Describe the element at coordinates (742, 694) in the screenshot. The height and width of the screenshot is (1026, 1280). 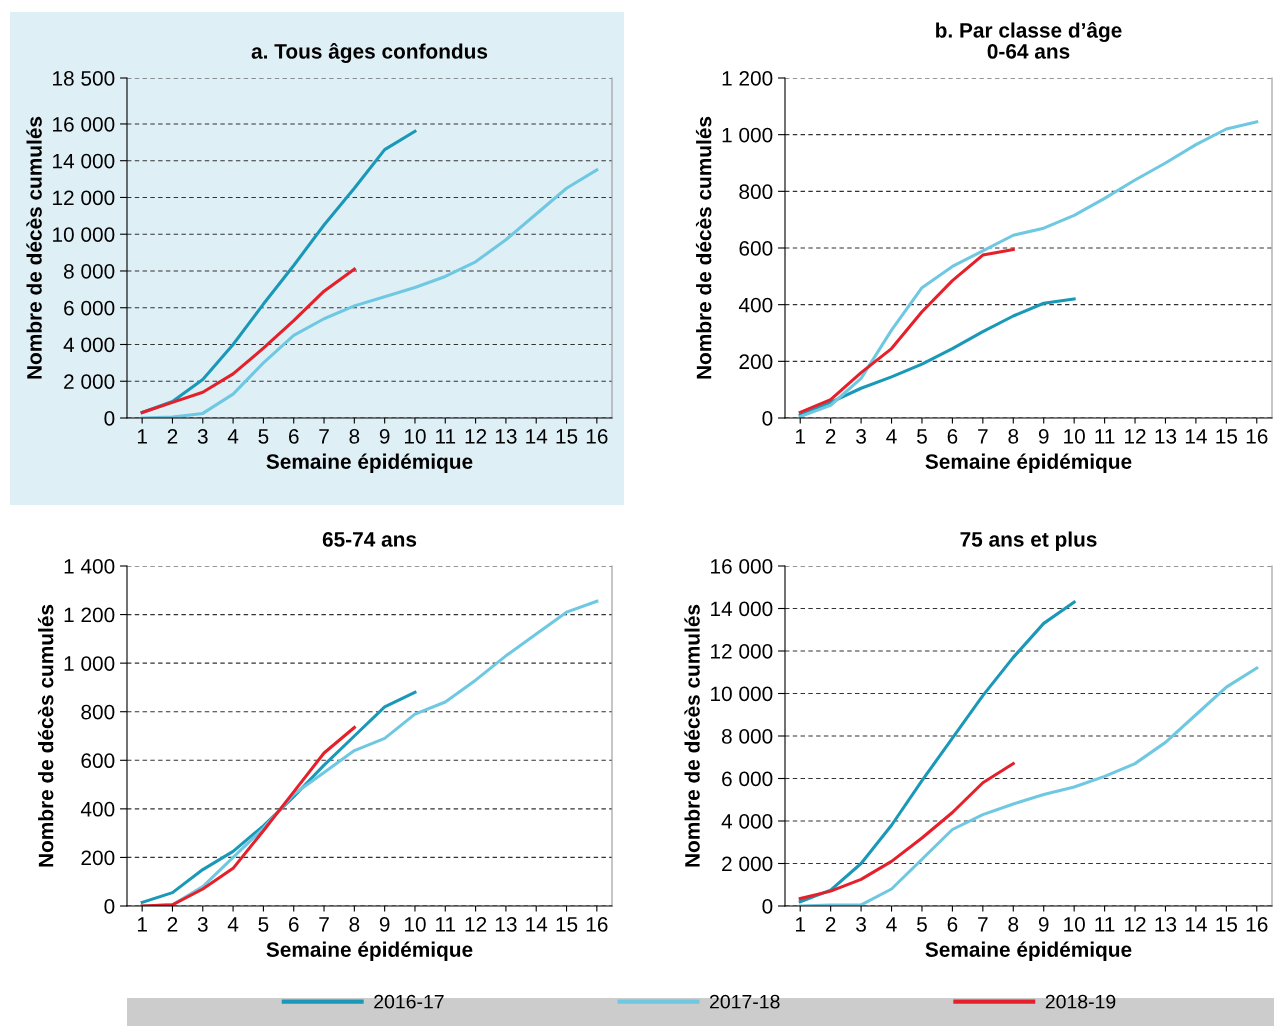
I see `y-tick-label: 10 000` at that location.